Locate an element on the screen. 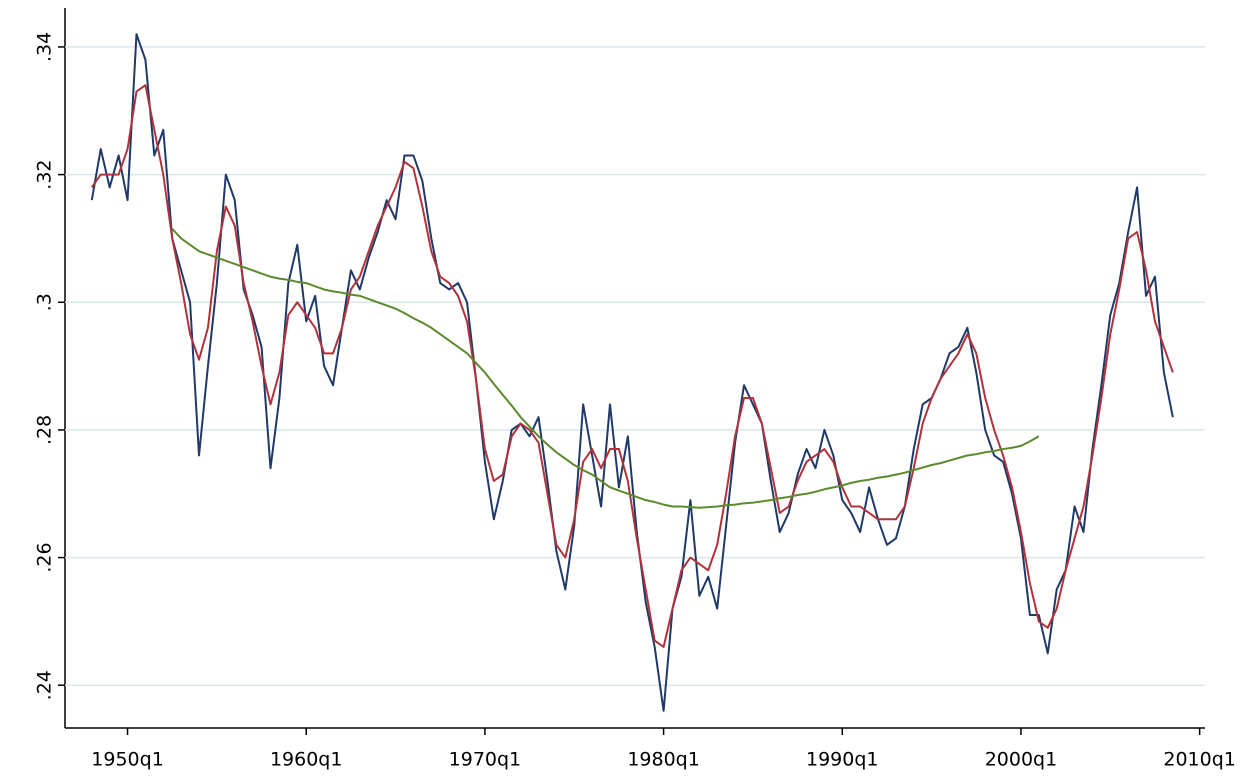  y-tick-label: .34 is located at coordinates (45, 47).